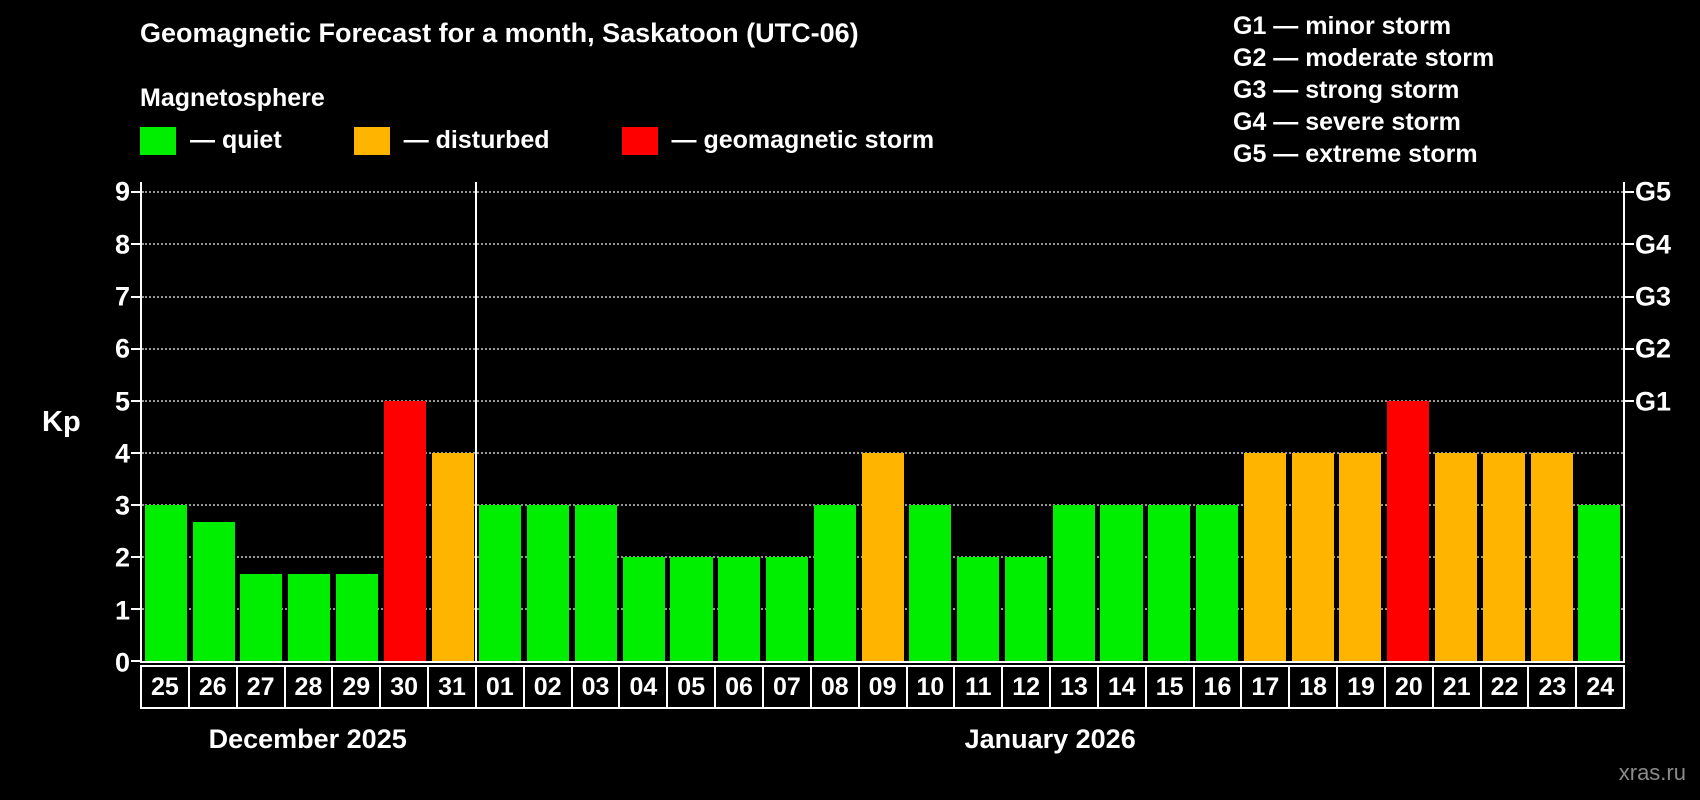 This screenshot has height=800, width=1700. What do you see at coordinates (1629, 348) in the screenshot?
I see `axis-tick-right` at bounding box center [1629, 348].